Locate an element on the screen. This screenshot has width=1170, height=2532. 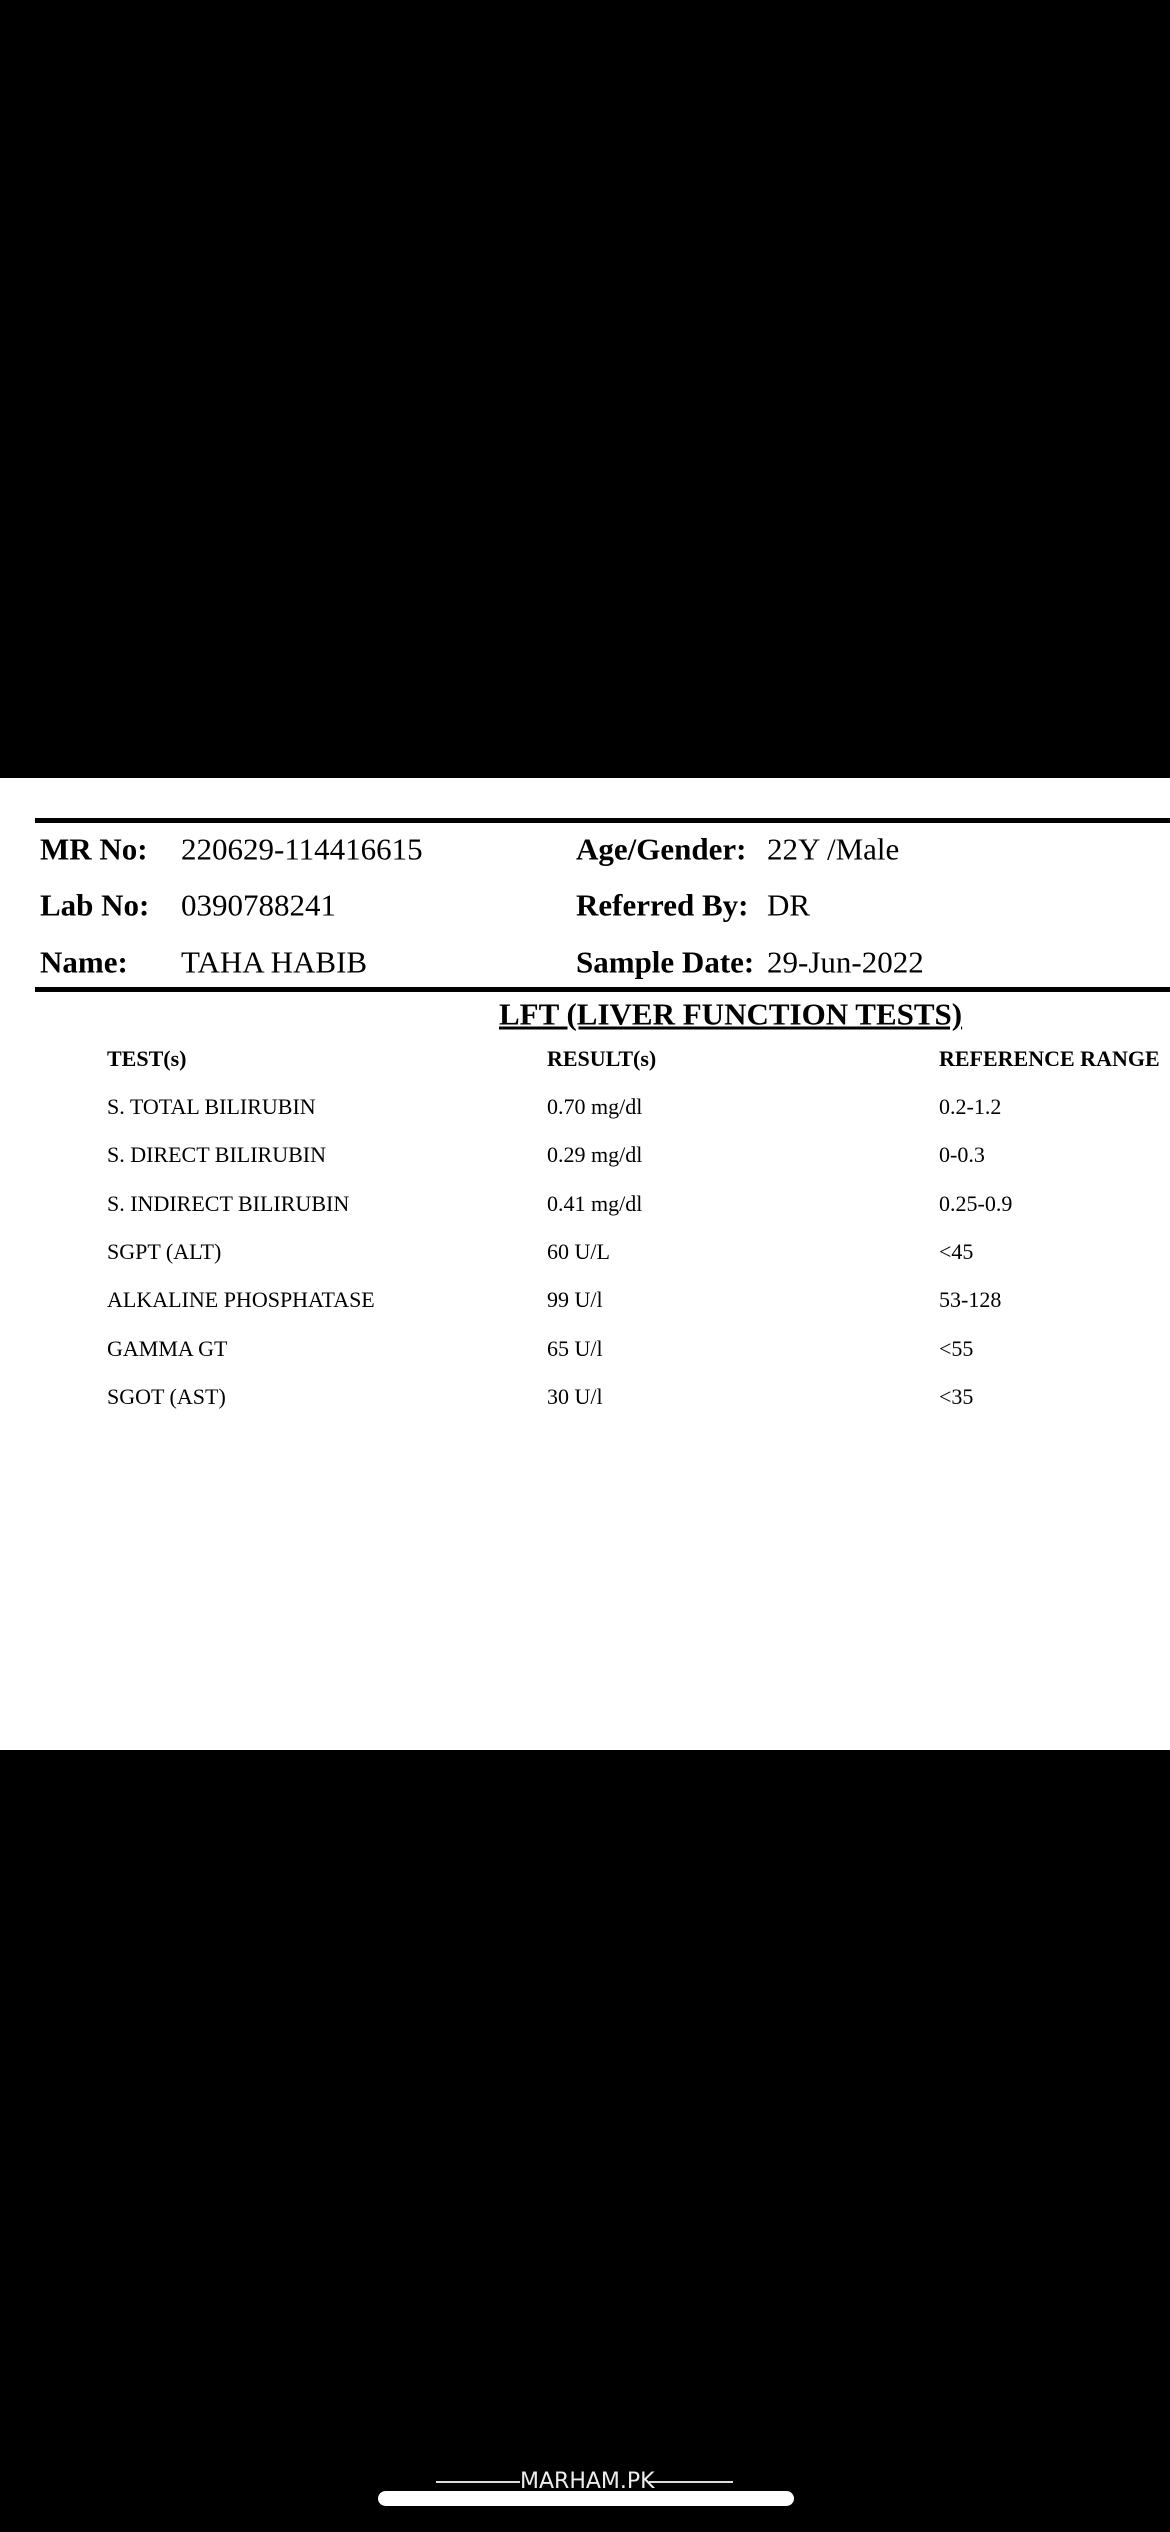
test-name: ALKALINE PHOSPHATASE is located at coordinates (241, 1300).